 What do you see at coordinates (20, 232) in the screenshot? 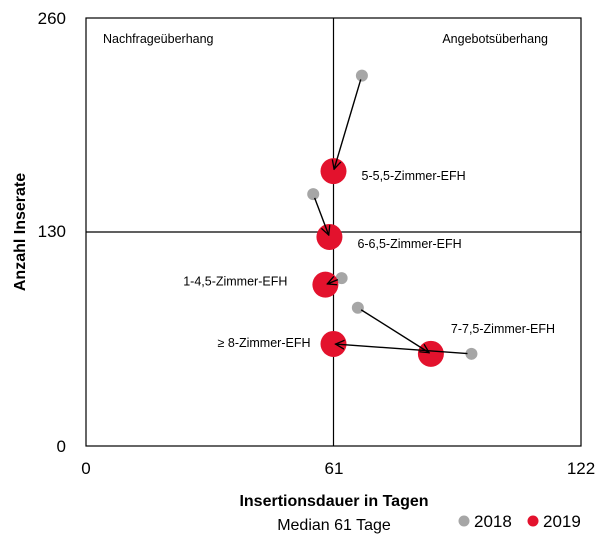
I see `y-axis-title: Anzahl Inserate` at bounding box center [20, 232].